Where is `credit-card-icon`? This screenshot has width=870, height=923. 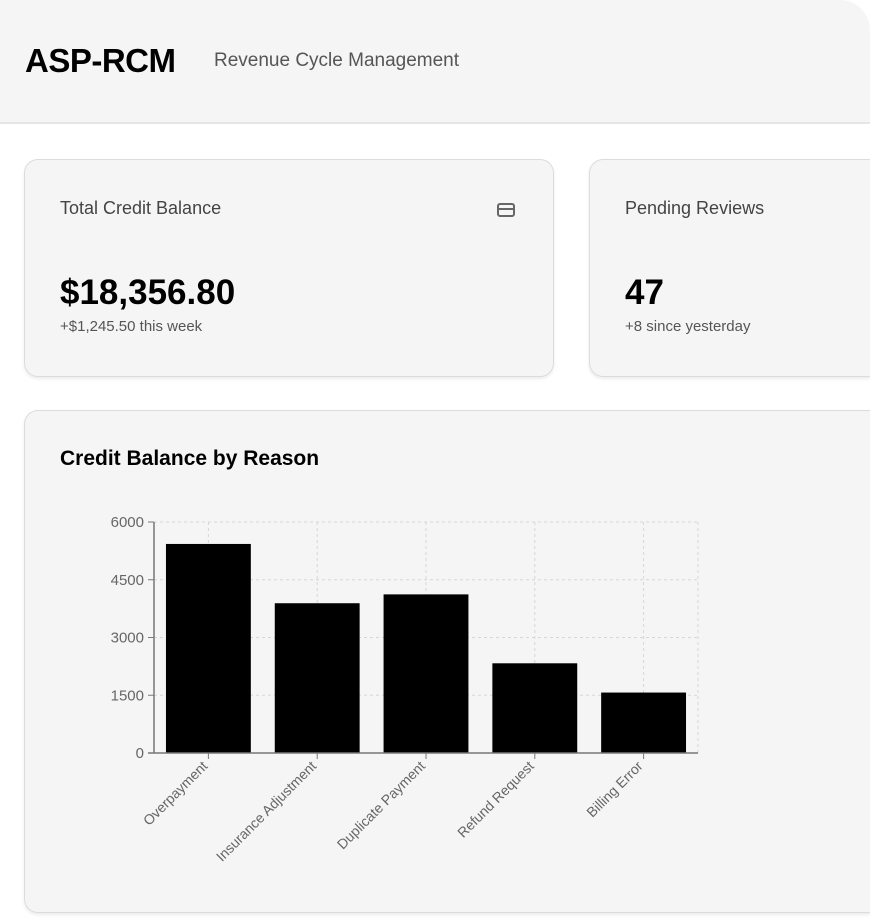
credit-card-icon is located at coordinates (506, 210).